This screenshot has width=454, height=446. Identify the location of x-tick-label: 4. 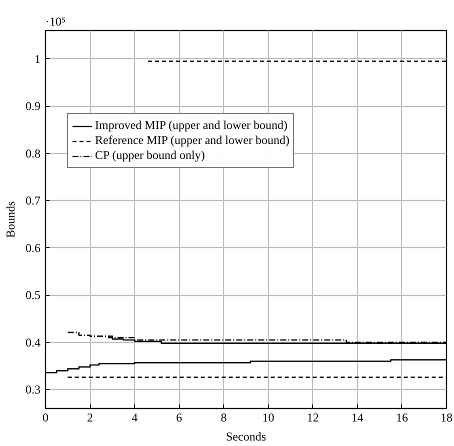
(135, 417).